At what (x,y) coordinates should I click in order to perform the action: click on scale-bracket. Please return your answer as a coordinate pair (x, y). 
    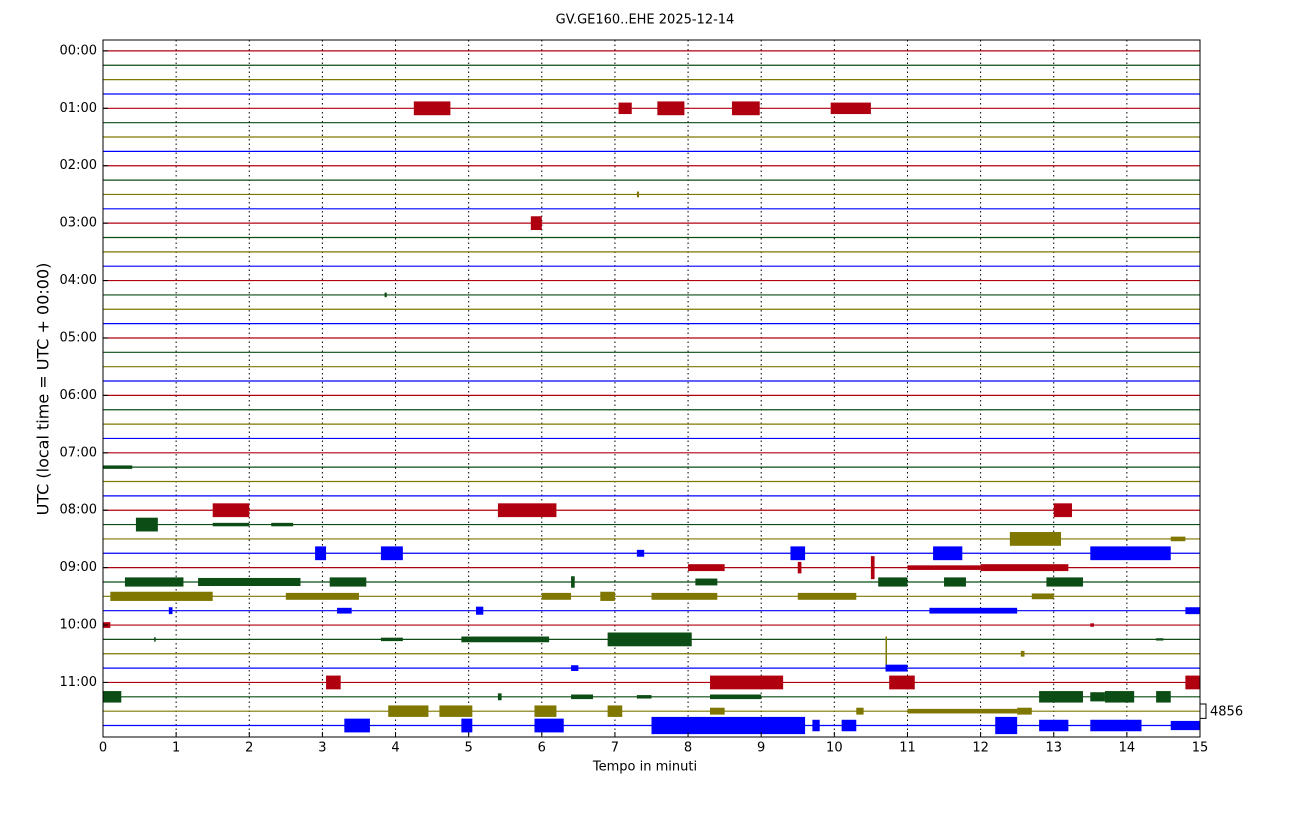
    Looking at the image, I should click on (1203, 711).